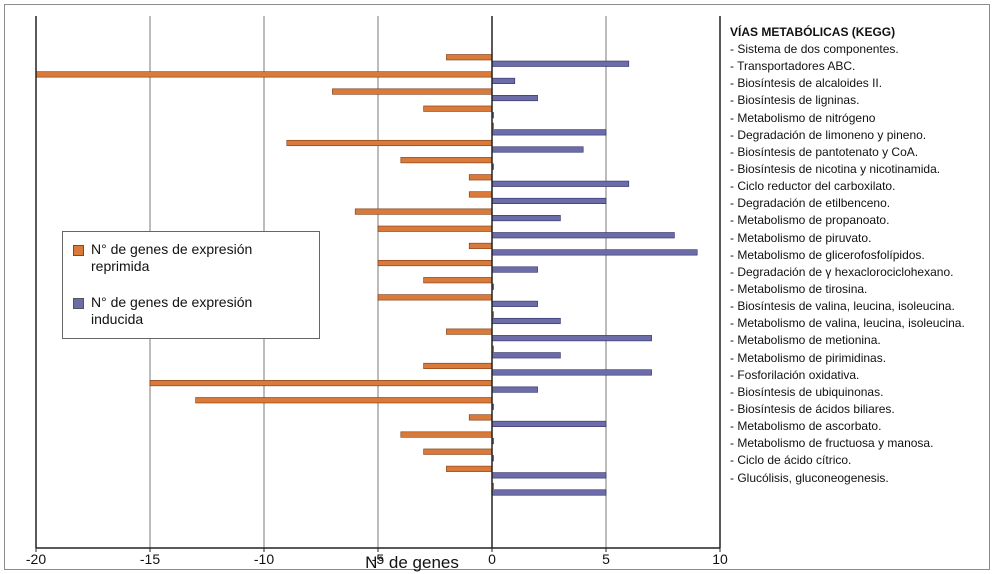 Image resolution: width=995 pixels, height=574 pixels. Describe the element at coordinates (813, 186) in the screenshot. I see `pathway-label: - Ciclo reductor del carboxilato.` at that location.